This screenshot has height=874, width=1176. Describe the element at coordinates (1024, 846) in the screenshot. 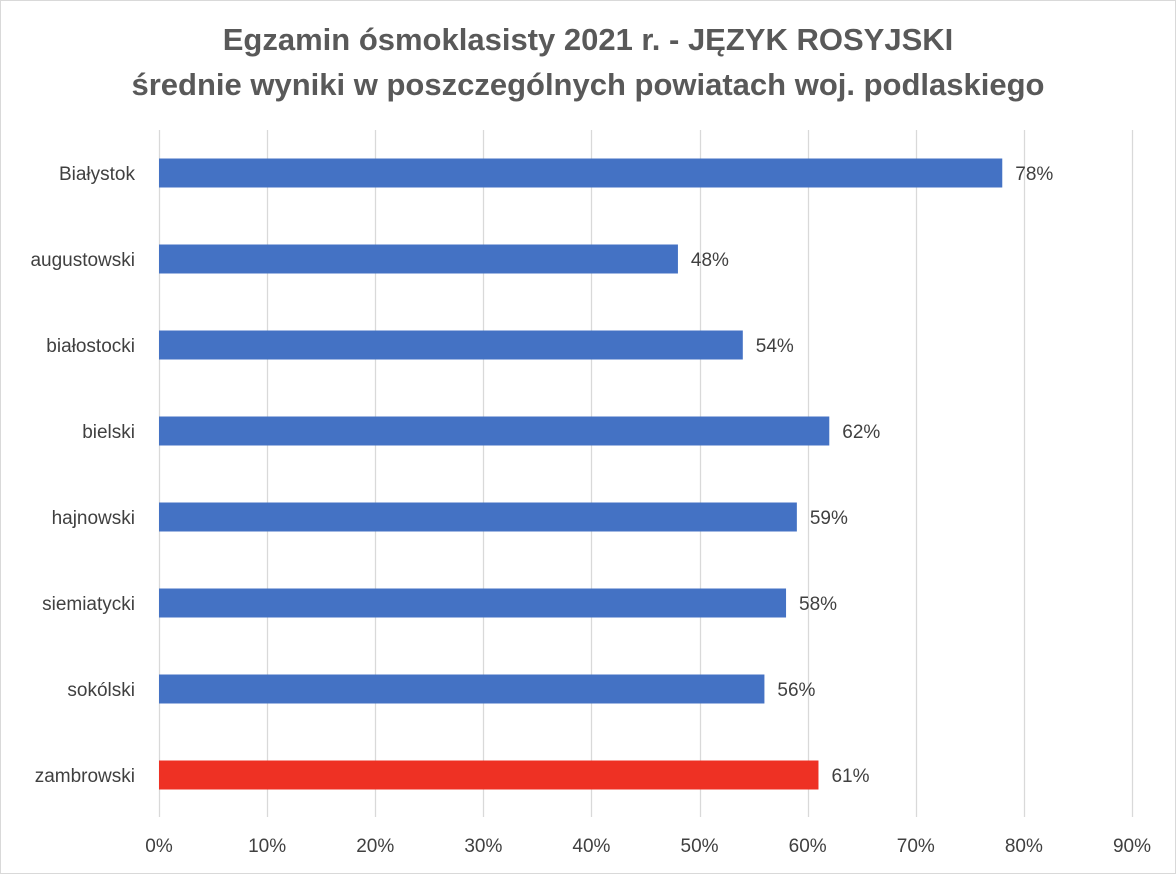

I see `x-tick-label: 80%` at that location.